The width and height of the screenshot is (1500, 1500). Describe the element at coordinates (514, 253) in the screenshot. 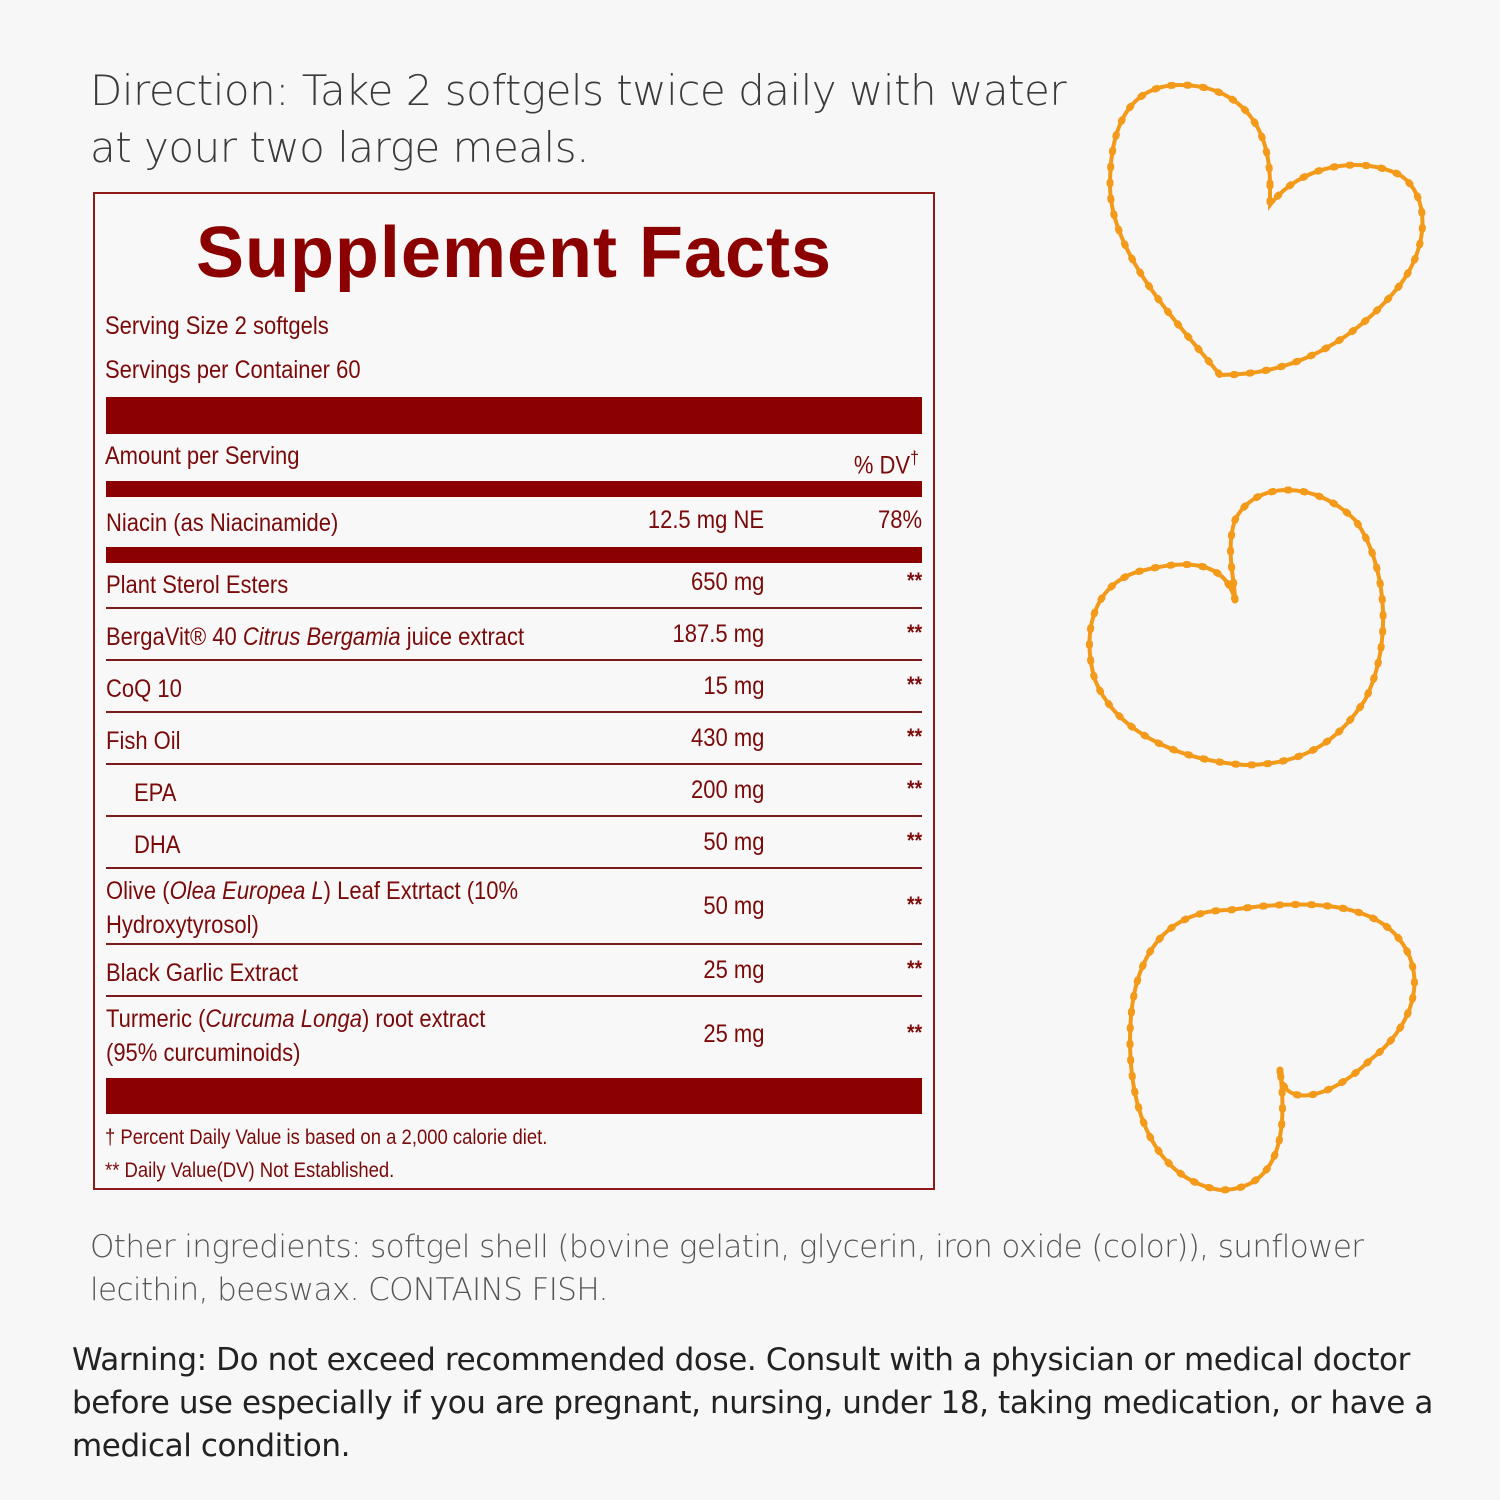

I see `panel-title: Supplement Facts` at that location.